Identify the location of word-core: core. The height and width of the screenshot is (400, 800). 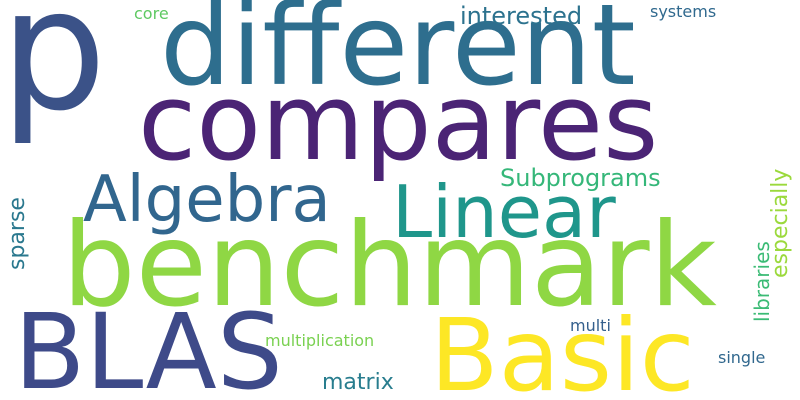
(151, 13).